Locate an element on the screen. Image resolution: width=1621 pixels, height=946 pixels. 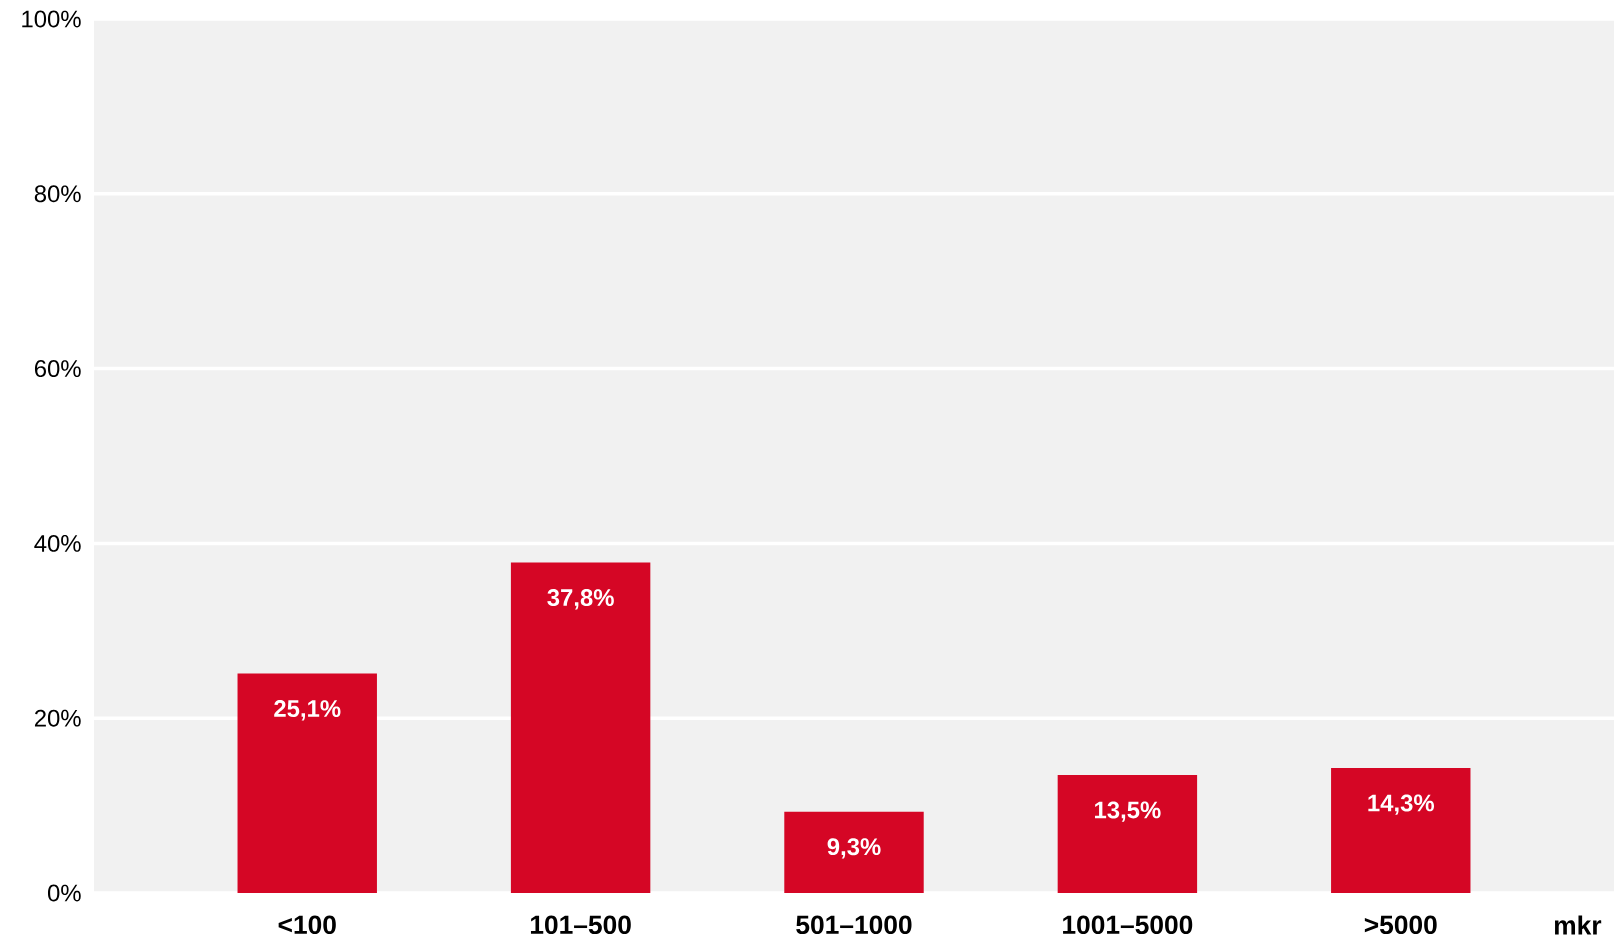
y-tick-label: 20% is located at coordinates (57, 718).